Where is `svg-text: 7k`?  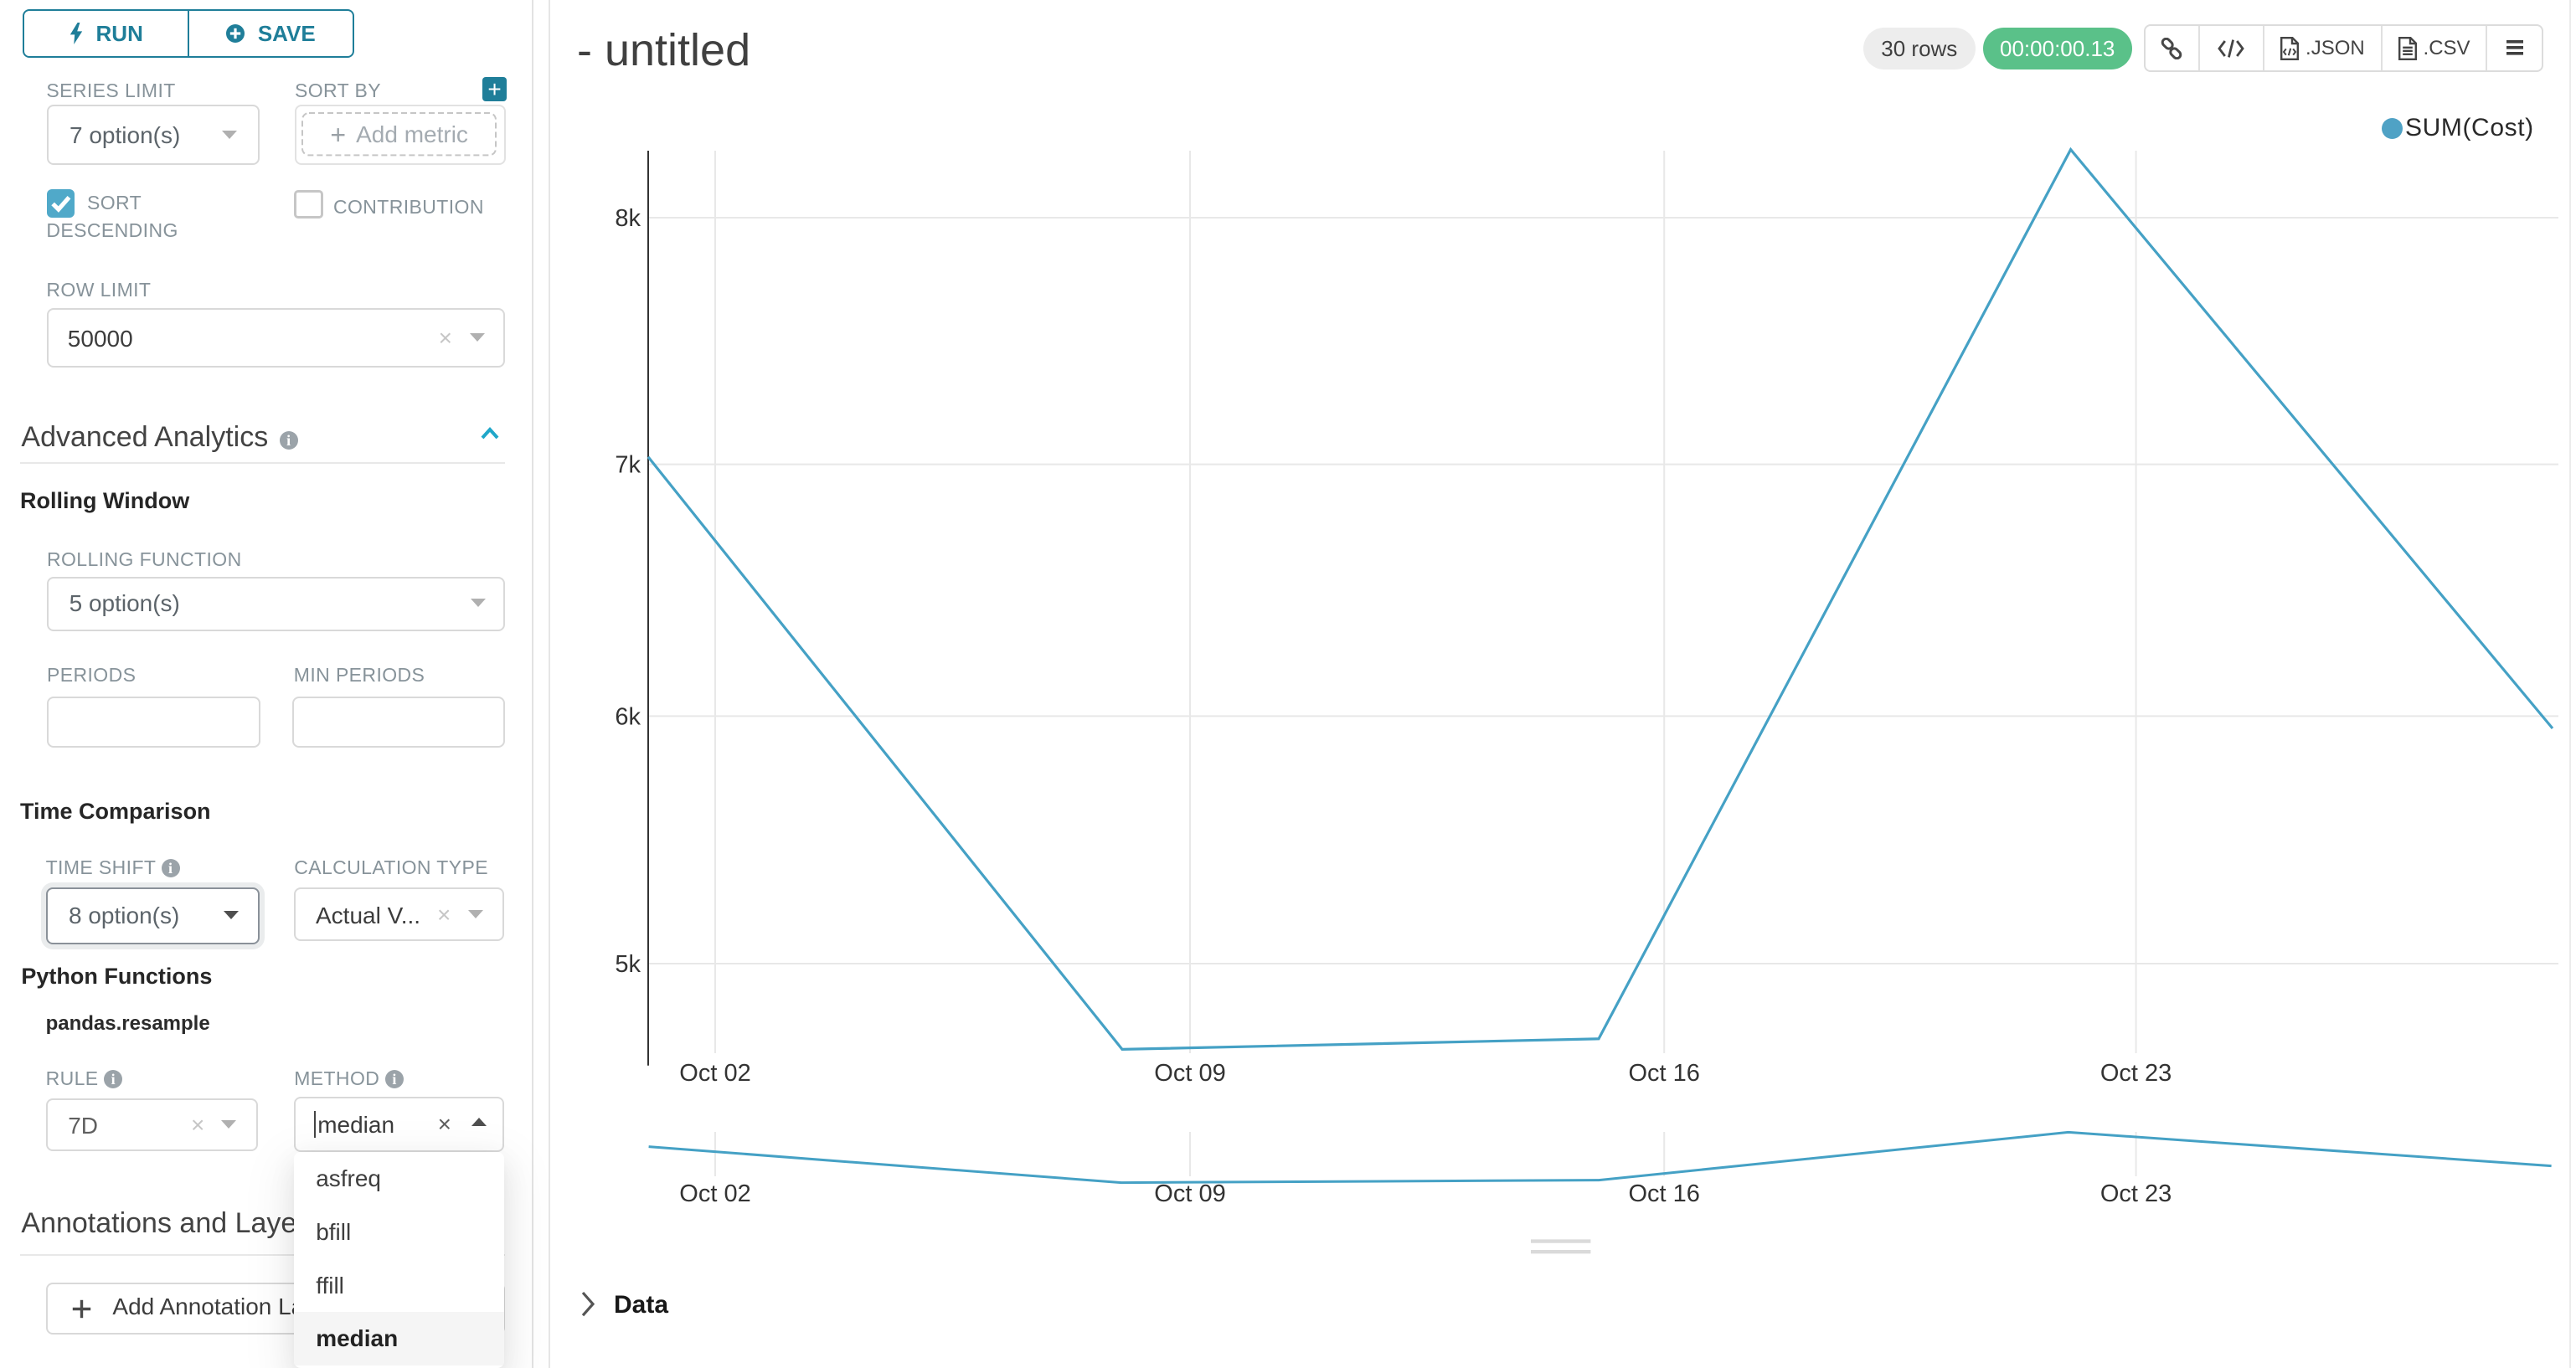 svg-text: 7k is located at coordinates (628, 466).